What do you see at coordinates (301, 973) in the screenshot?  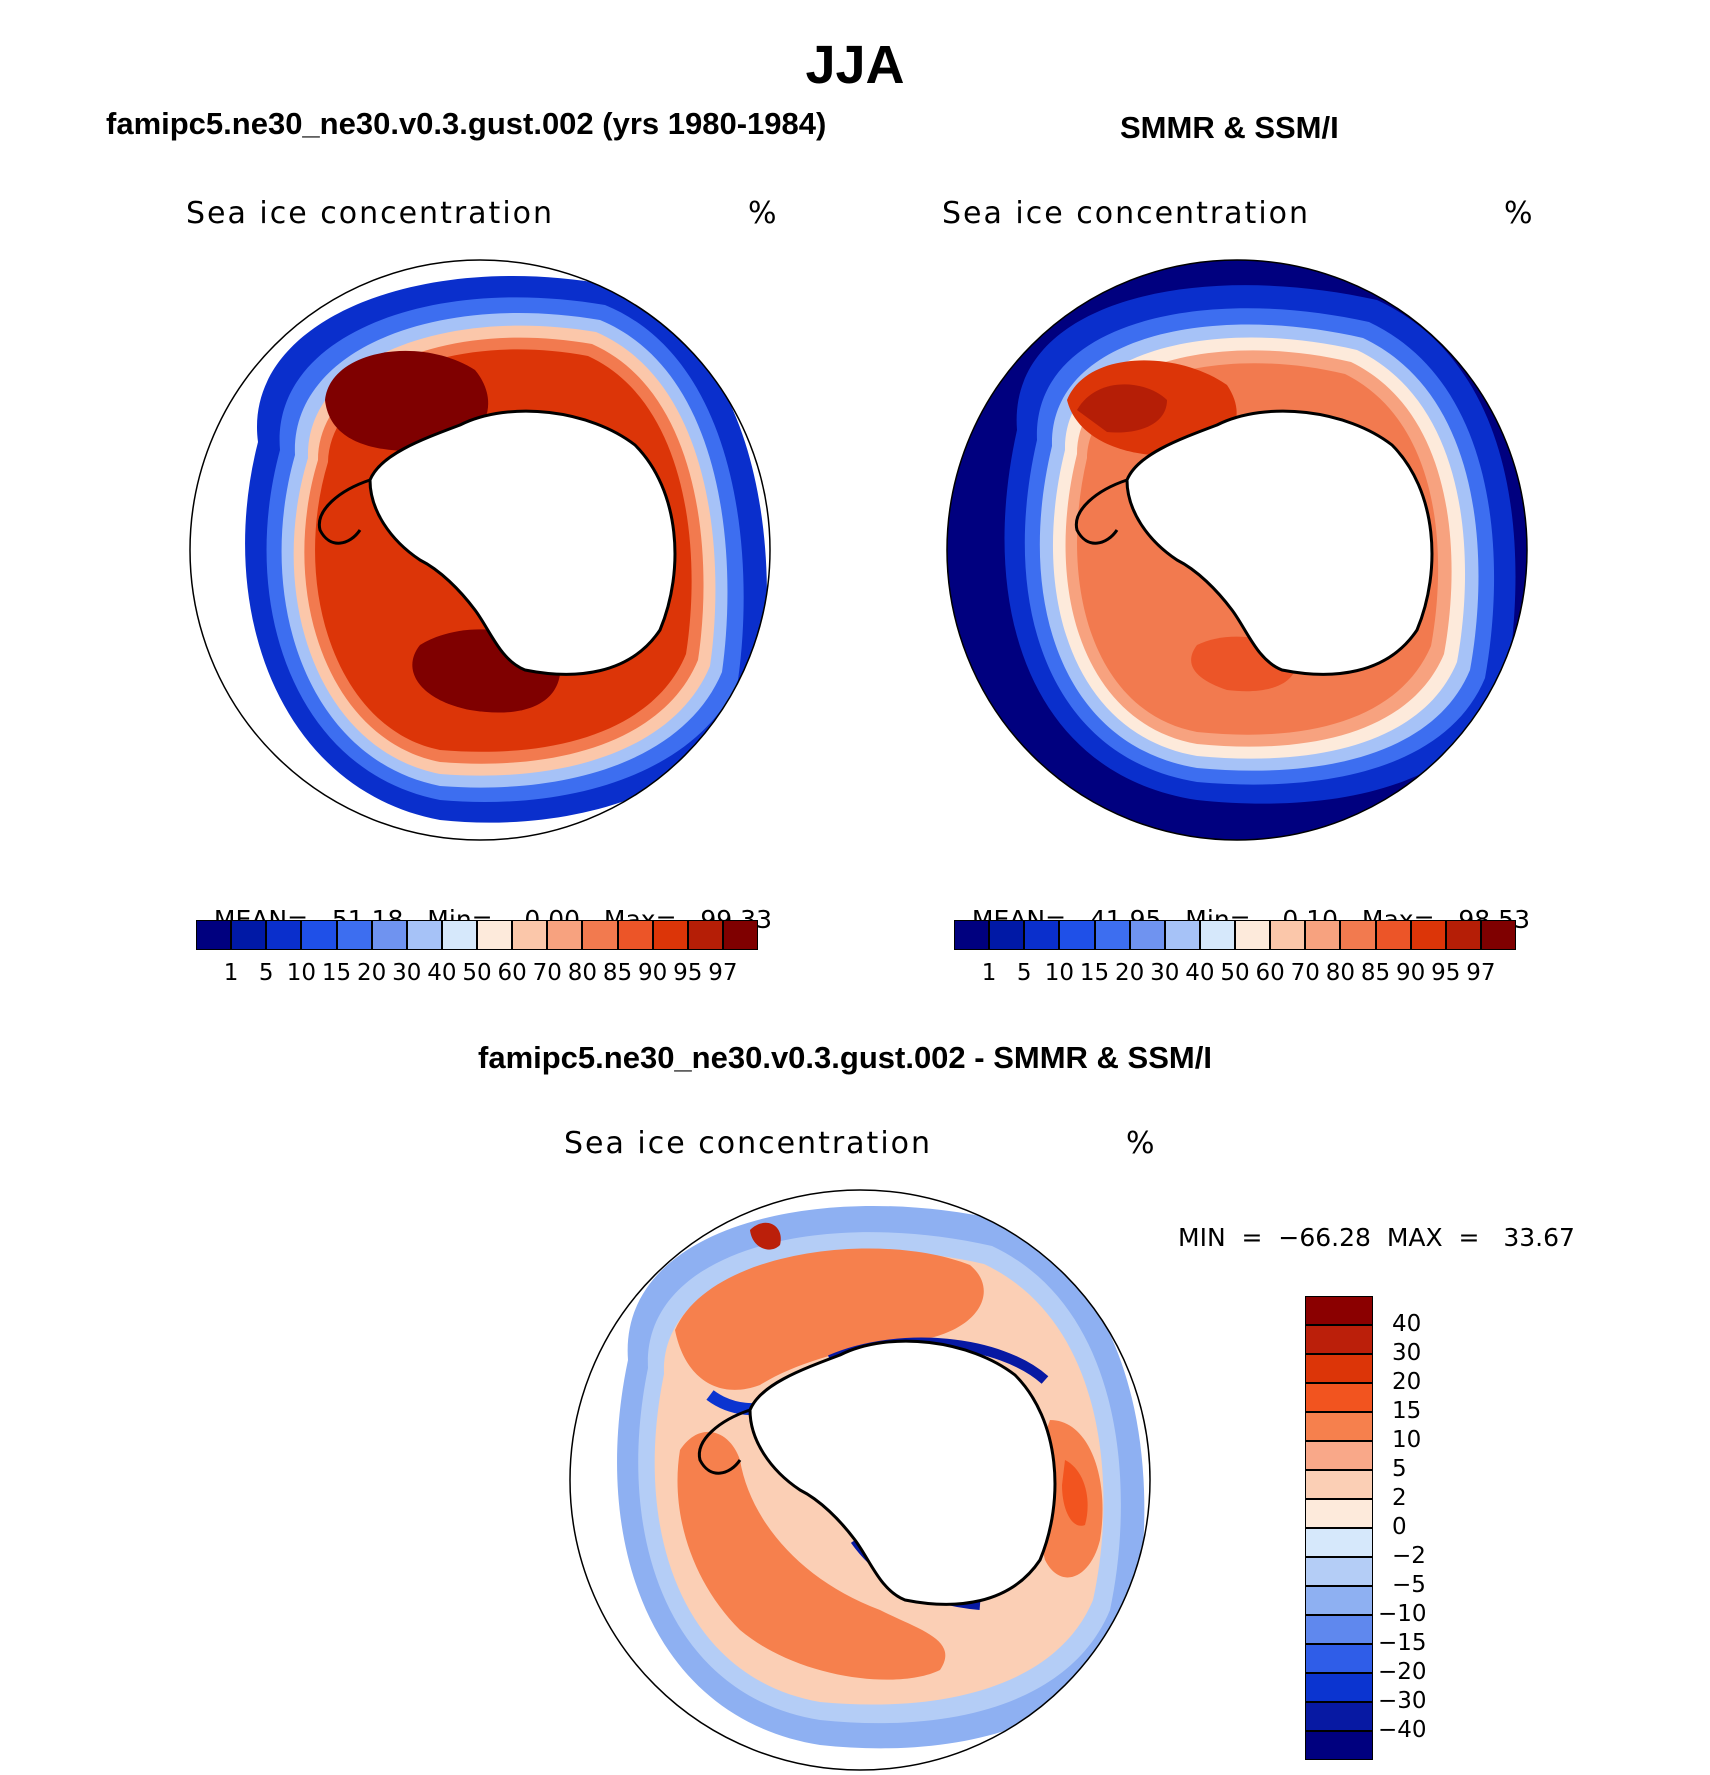 I see `model-colorbar-tick-label: 10` at bounding box center [301, 973].